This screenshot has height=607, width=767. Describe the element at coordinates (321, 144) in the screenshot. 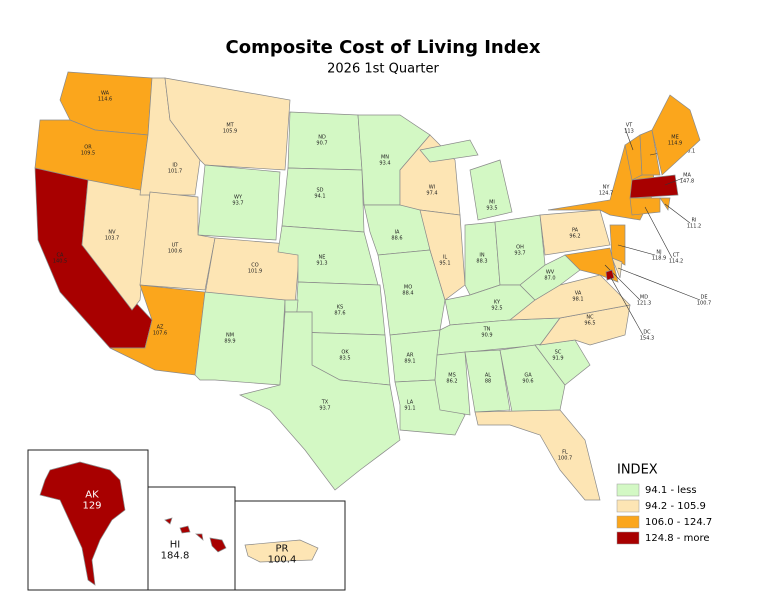

I see `region-value: 90.7` at that location.